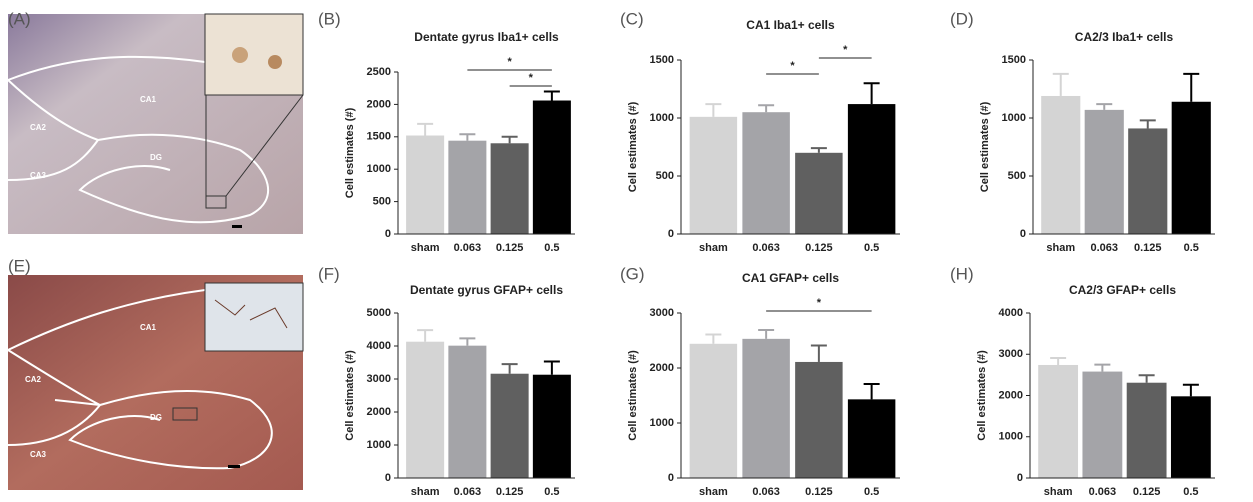 The height and width of the screenshot is (502, 1253). I want to click on chart-title: CA2/3 GFAP+ cells, so click(1122, 290).